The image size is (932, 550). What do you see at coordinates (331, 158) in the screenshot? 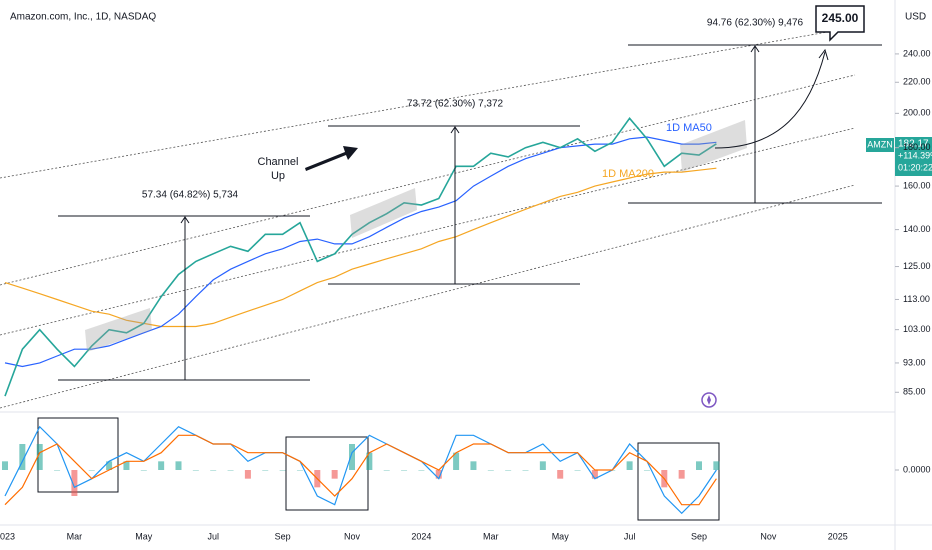
I see `pattern-arrow` at bounding box center [331, 158].